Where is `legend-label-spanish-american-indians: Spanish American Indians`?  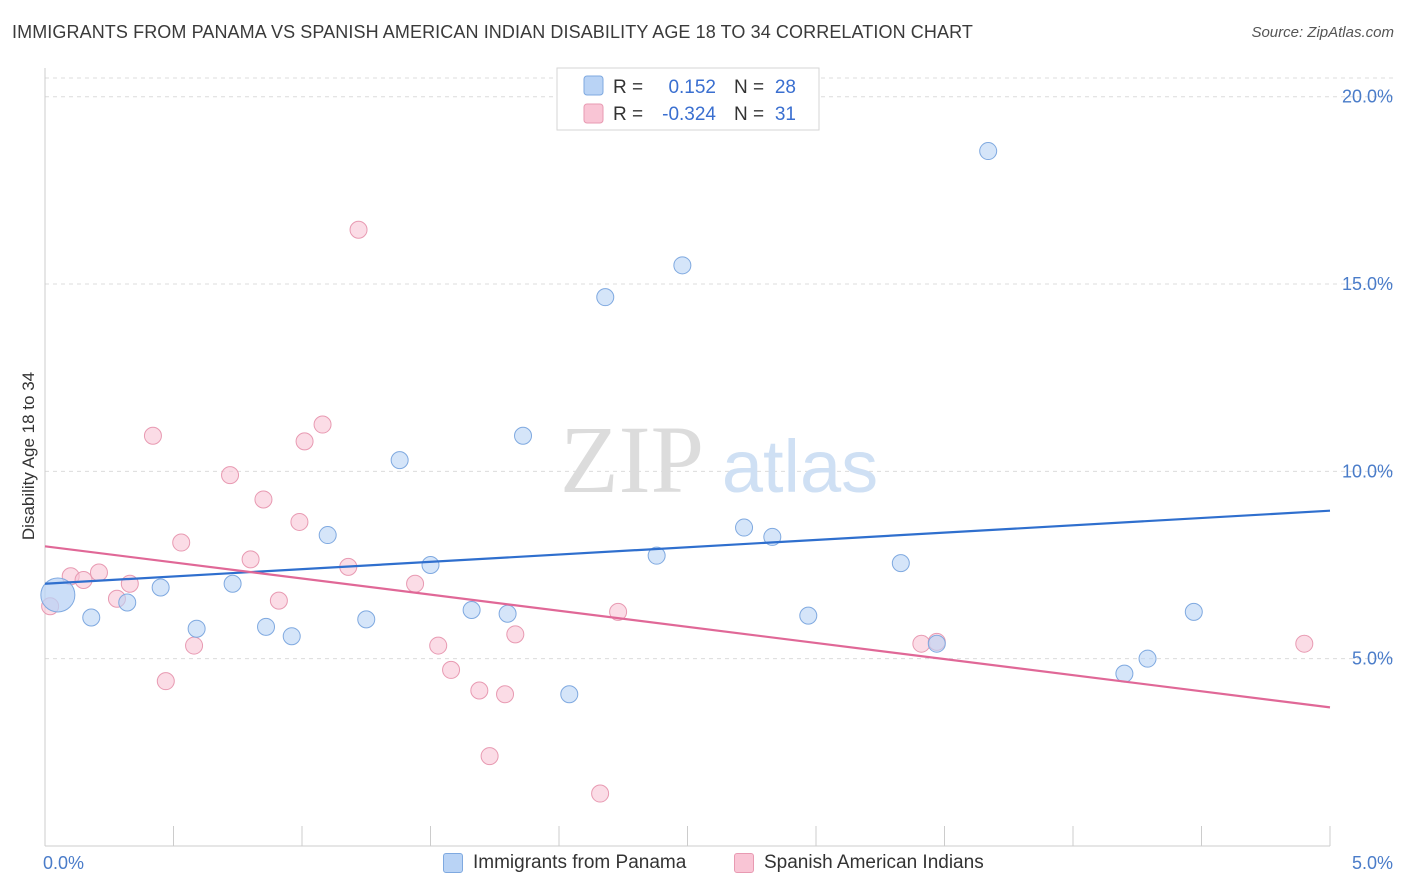 legend-label-spanish-american-indians: Spanish American Indians is located at coordinates (874, 862).